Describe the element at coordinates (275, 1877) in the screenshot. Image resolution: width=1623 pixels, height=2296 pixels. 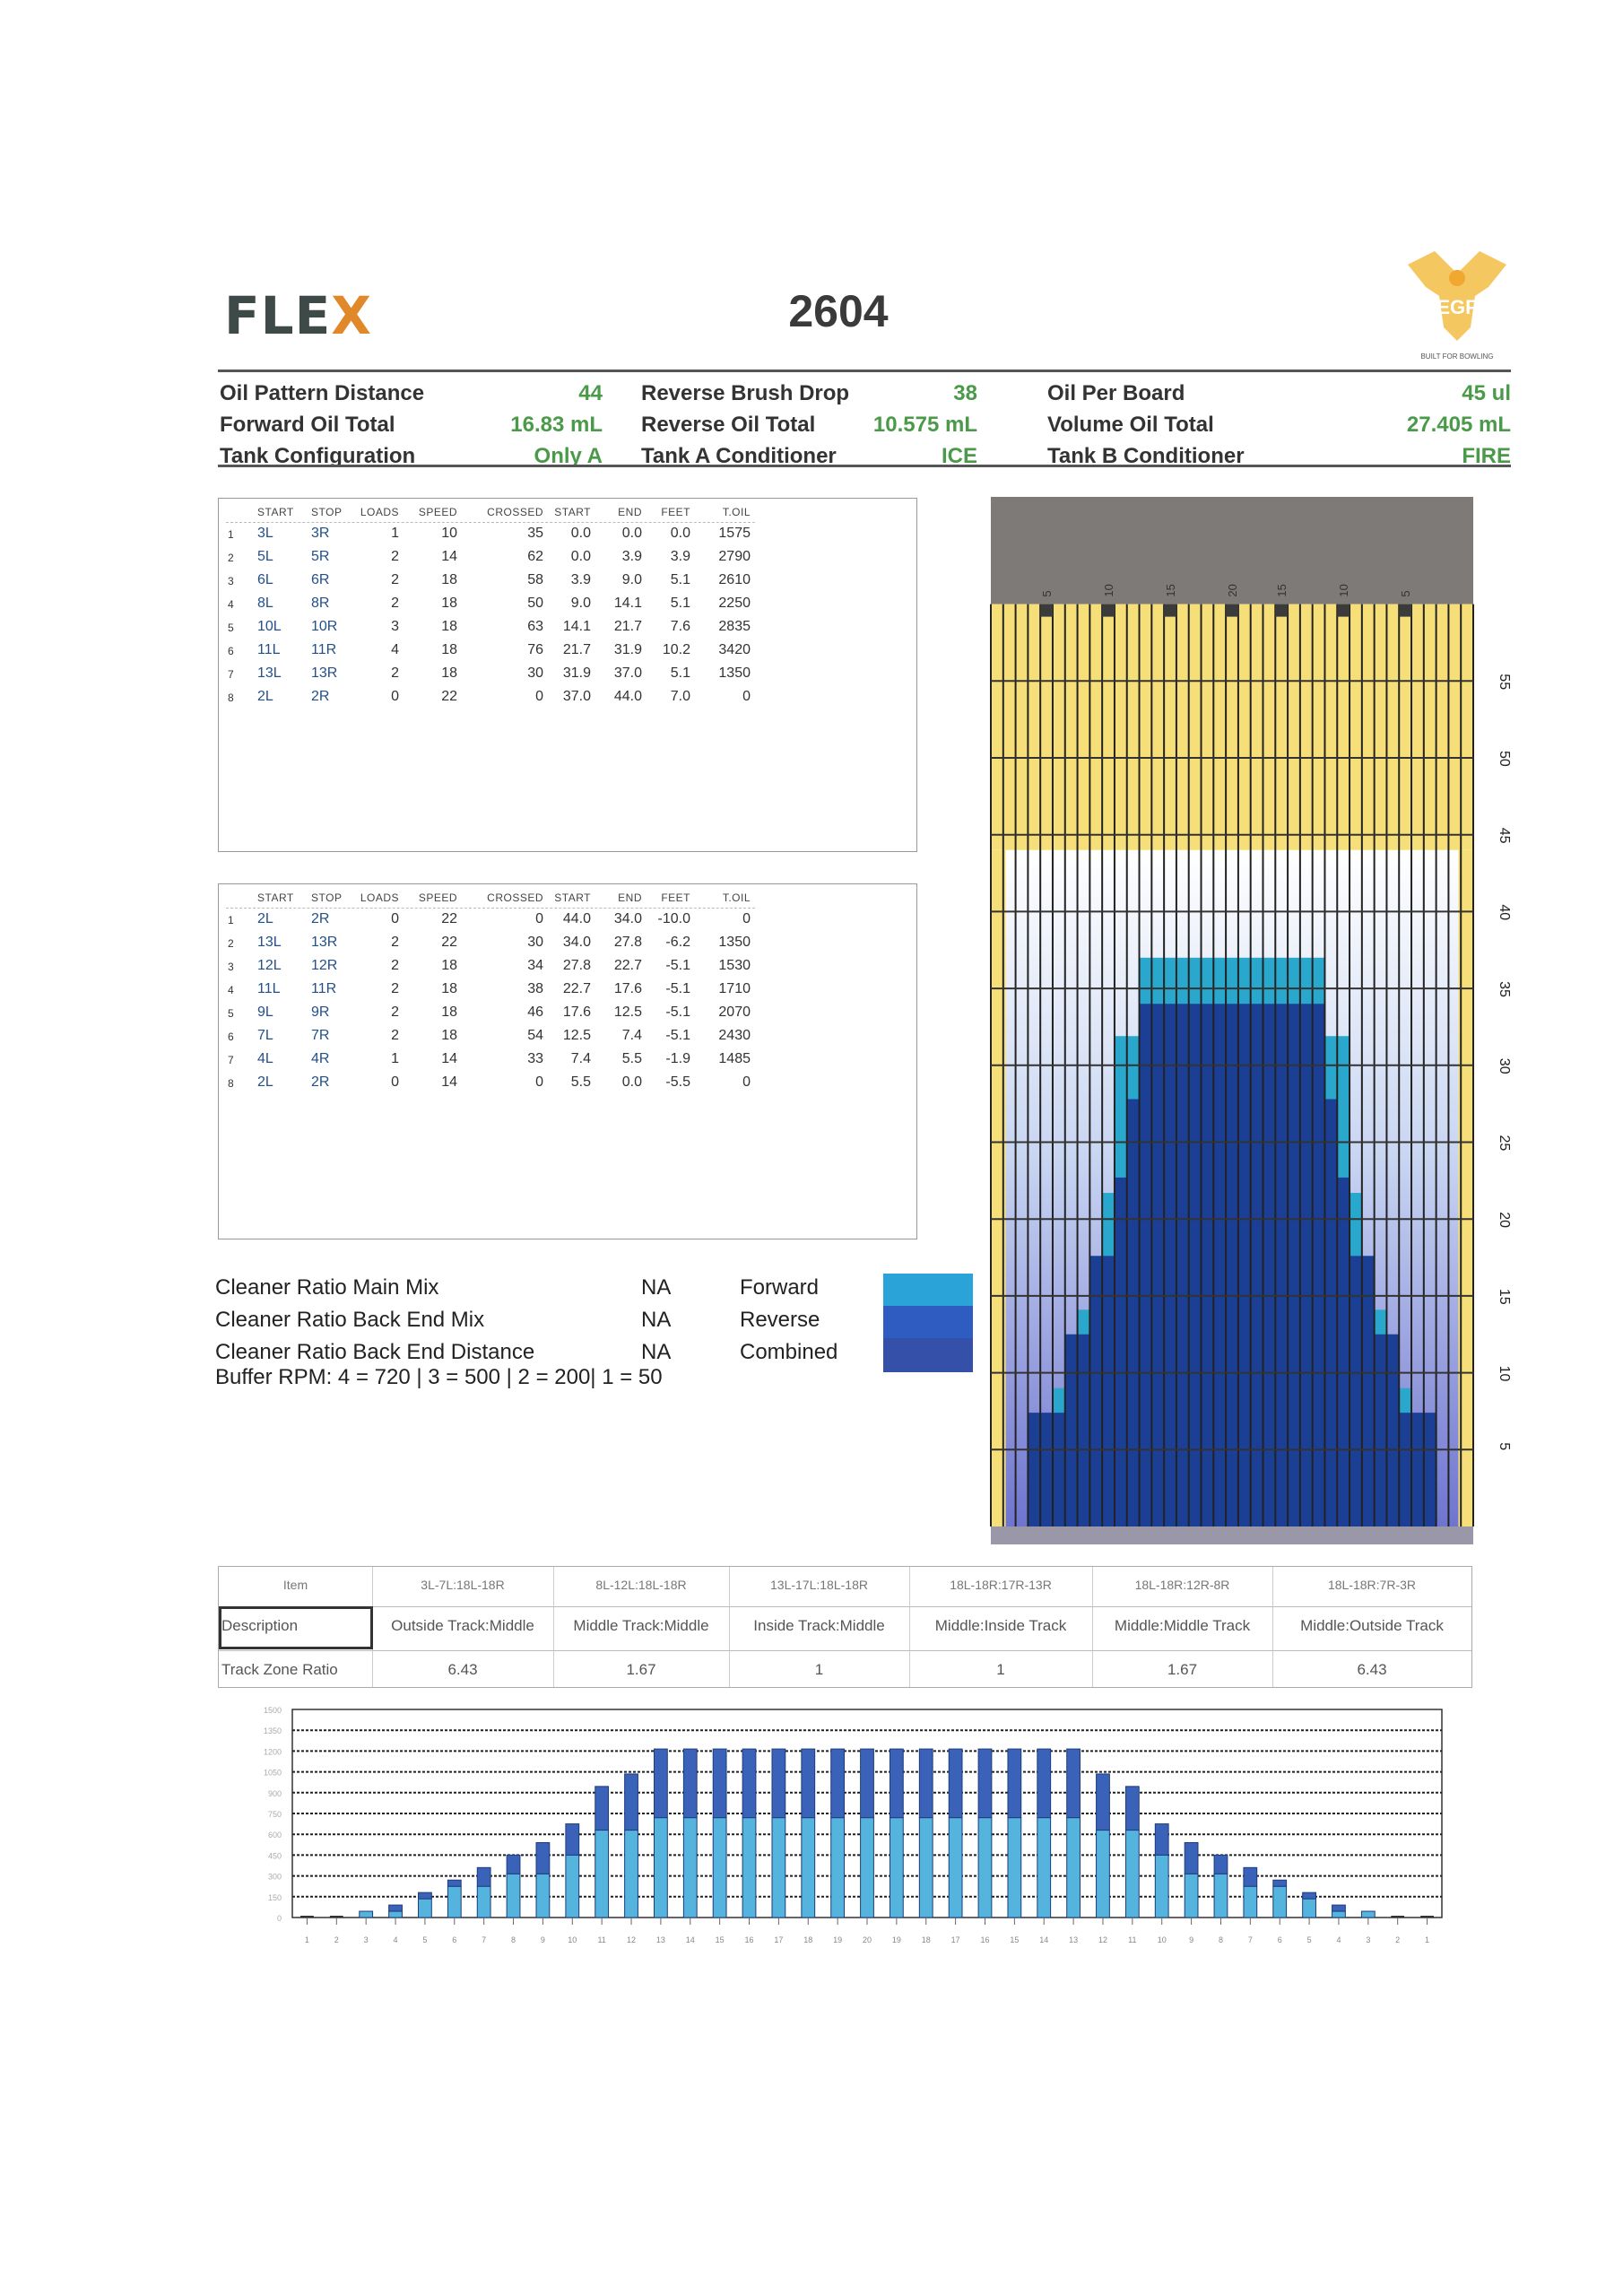
I see `y-tick-label: 300` at that location.